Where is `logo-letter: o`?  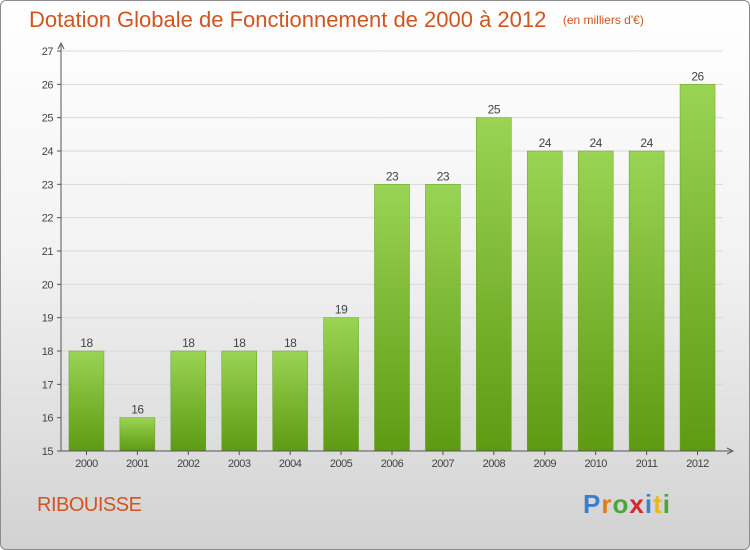 logo-letter: o is located at coordinates (621, 504).